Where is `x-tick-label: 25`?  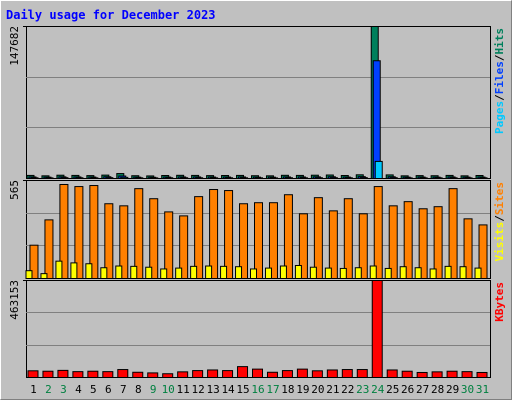
x-tick-label: 25 is located at coordinates (392, 389).